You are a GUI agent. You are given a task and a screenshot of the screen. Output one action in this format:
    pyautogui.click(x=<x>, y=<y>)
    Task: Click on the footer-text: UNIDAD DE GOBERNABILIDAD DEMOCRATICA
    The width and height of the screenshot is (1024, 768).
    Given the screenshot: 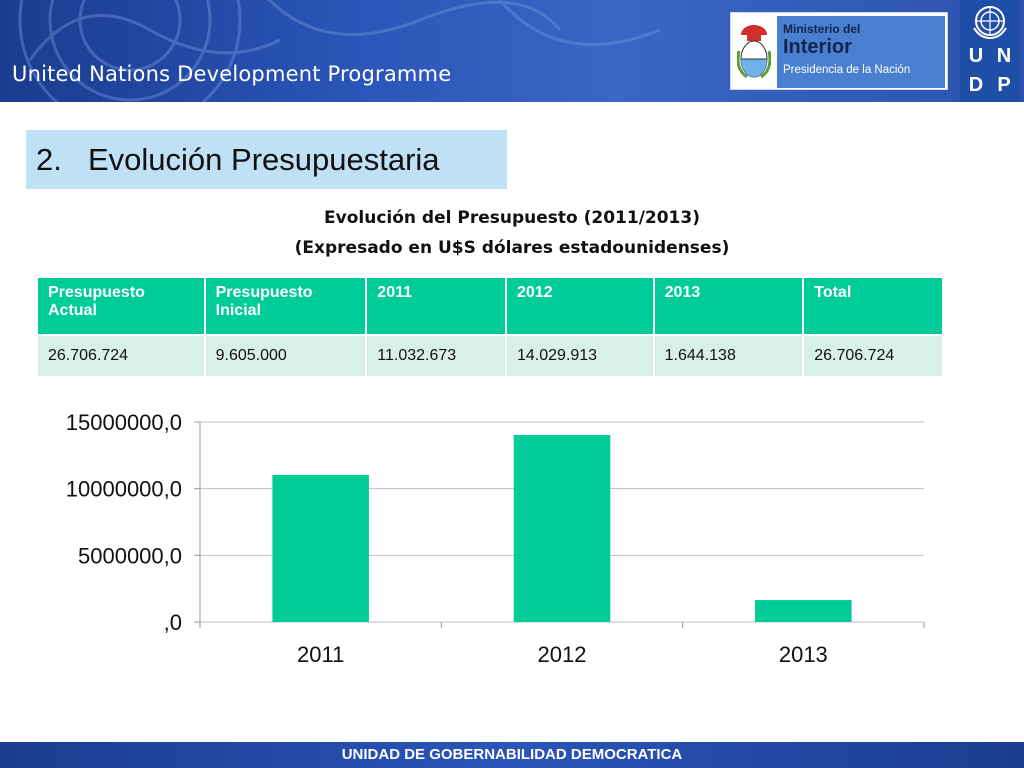 What is the action you would take?
    pyautogui.click(x=512, y=754)
    